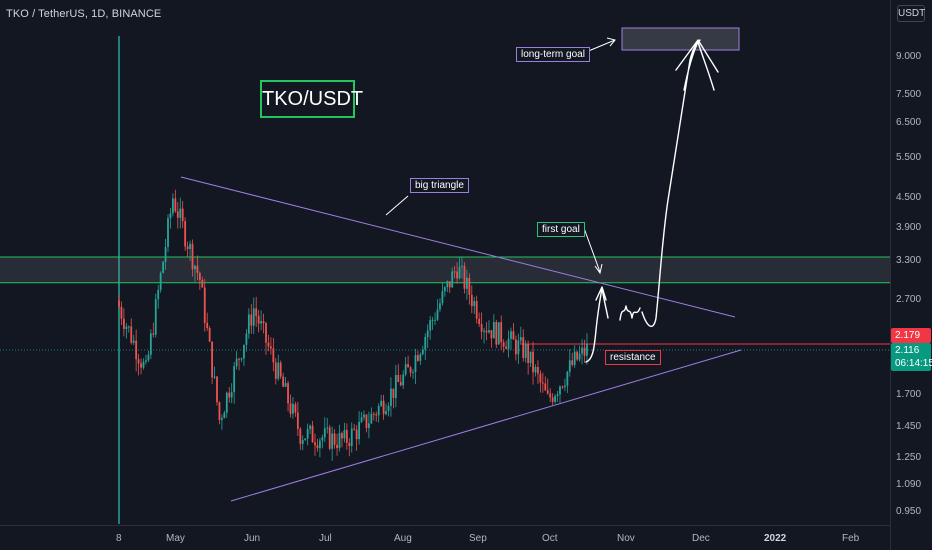  I want to click on symbol-annotation: TKO/USDT, so click(311, 99).